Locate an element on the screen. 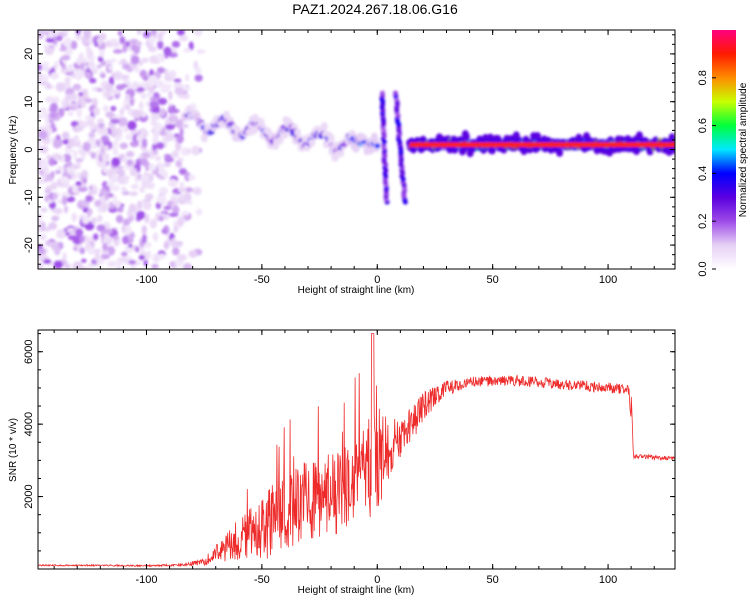 This screenshot has width=750, height=600. colorbar-tick-label: 0.8 is located at coordinates (703, 77).